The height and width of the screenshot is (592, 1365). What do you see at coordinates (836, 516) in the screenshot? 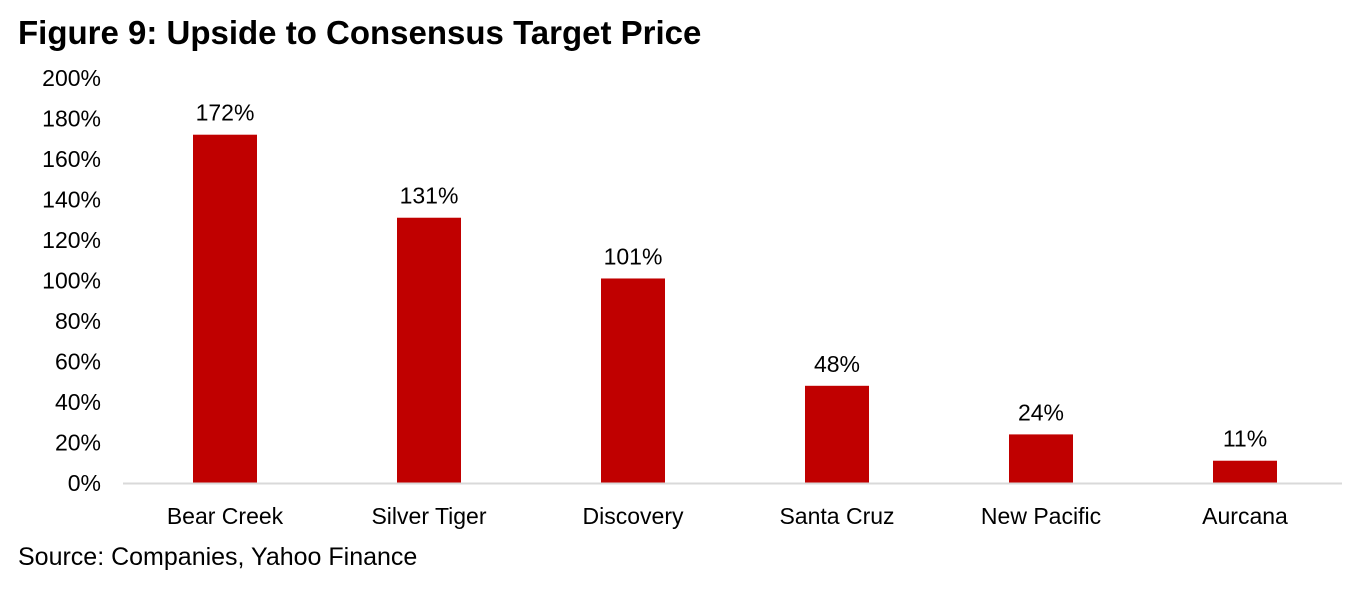
I see `x-tick-label: Santa Cruz` at bounding box center [836, 516].